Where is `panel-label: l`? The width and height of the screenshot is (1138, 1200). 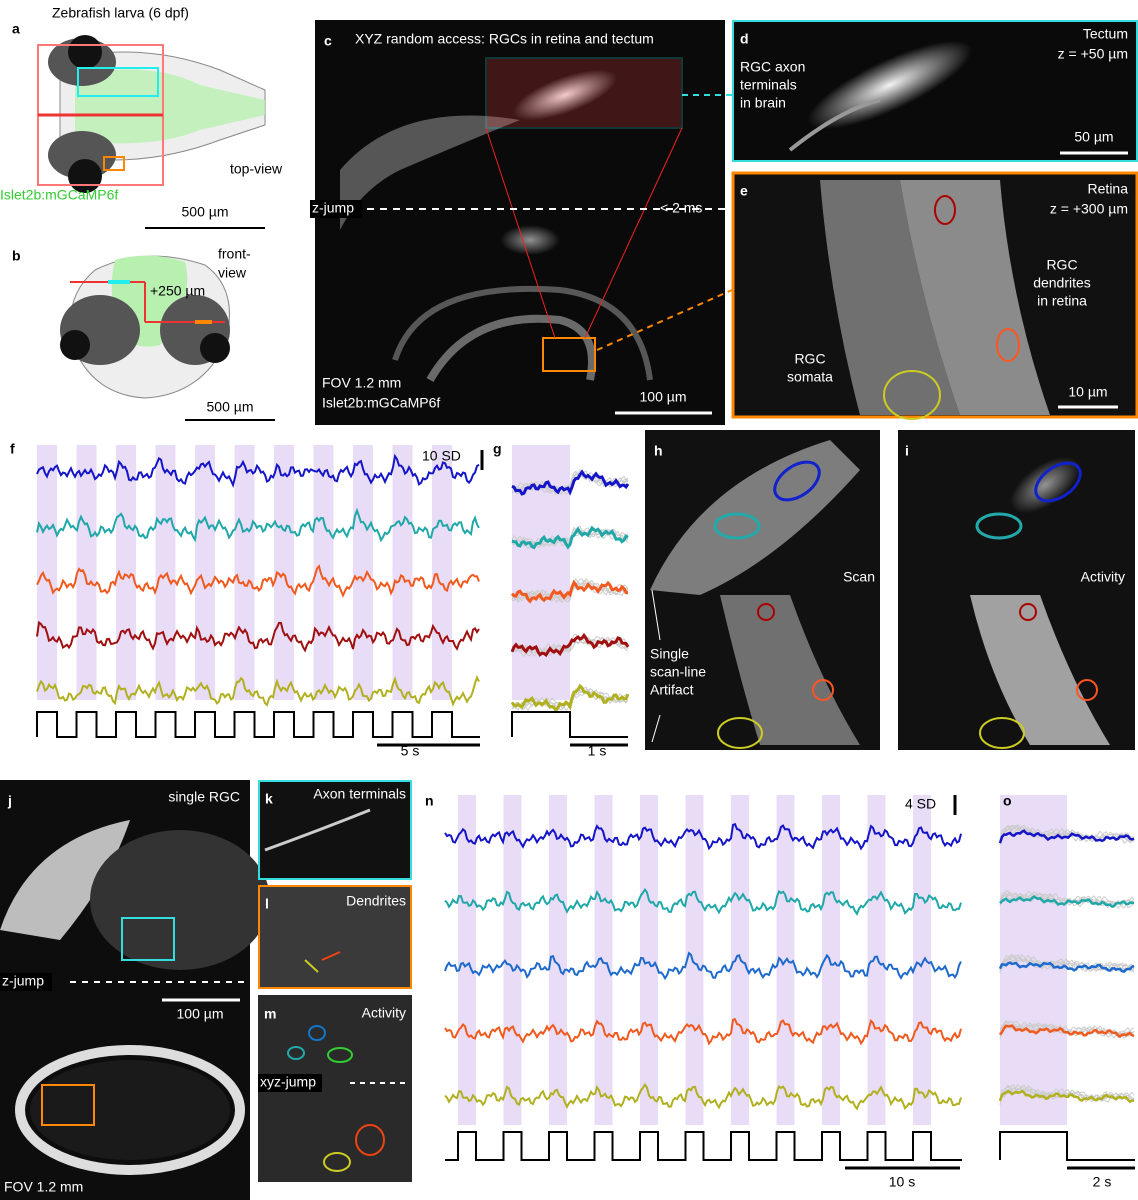 panel-label: l is located at coordinates (267, 904).